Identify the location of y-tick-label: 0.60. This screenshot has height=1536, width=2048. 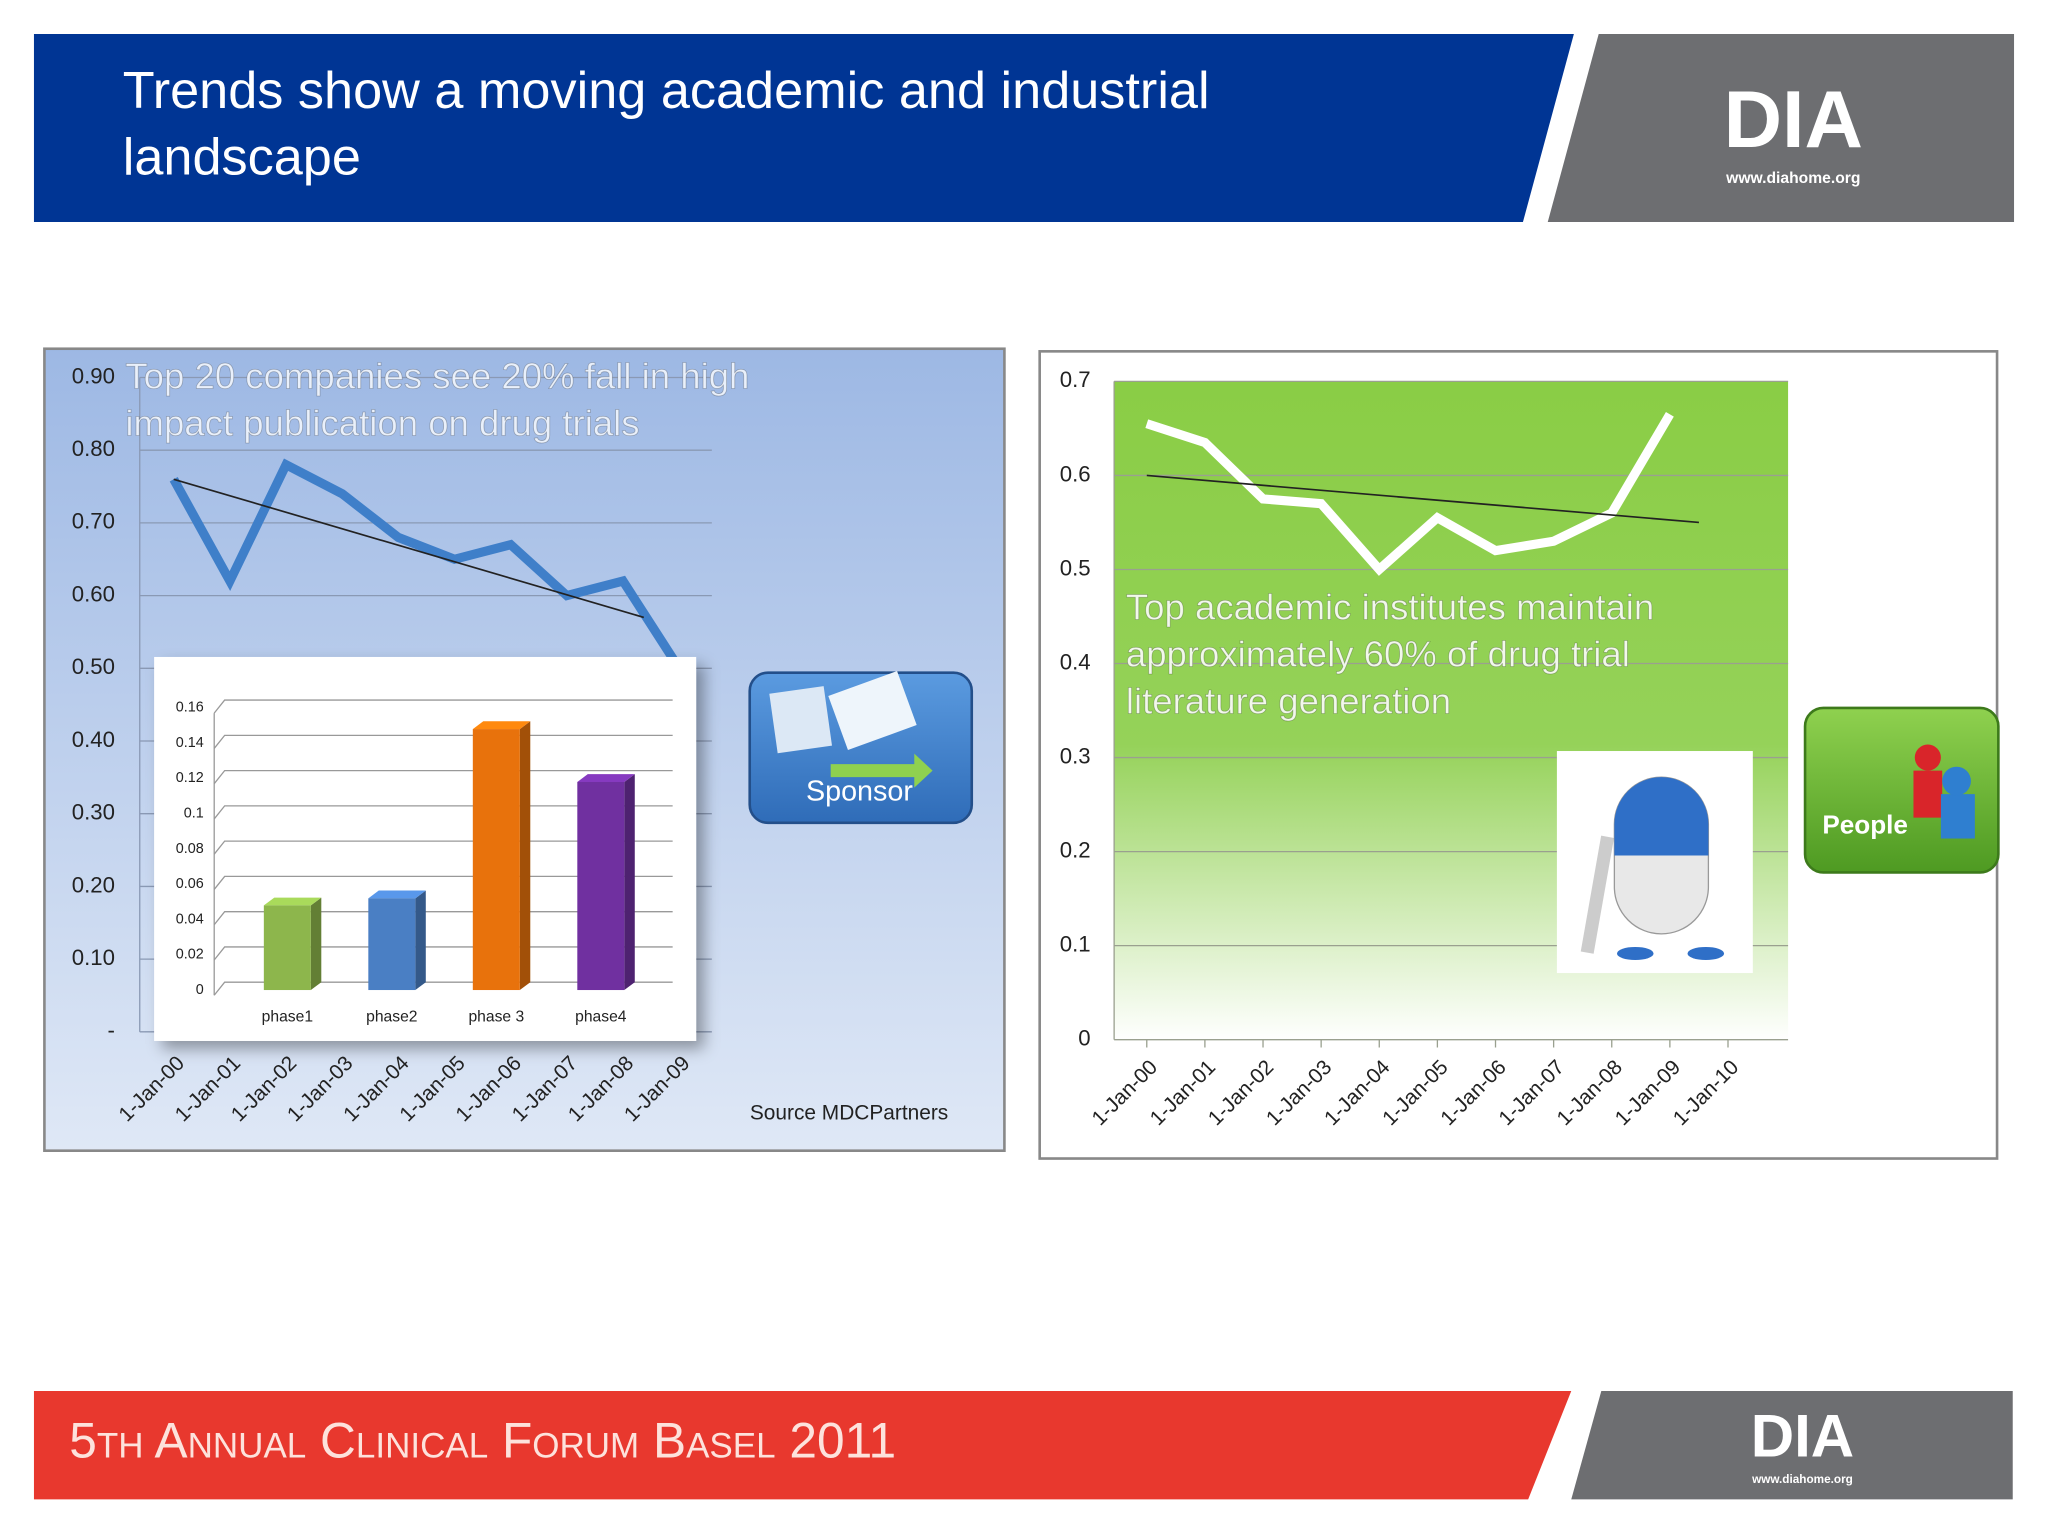
(93, 593).